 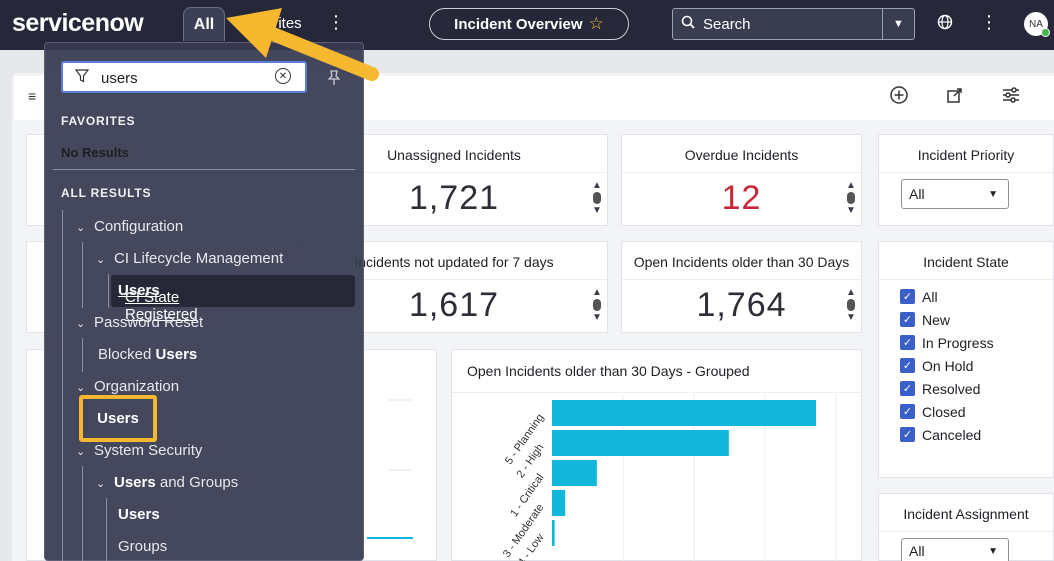 I want to click on globe-icon, so click(x=945, y=24).